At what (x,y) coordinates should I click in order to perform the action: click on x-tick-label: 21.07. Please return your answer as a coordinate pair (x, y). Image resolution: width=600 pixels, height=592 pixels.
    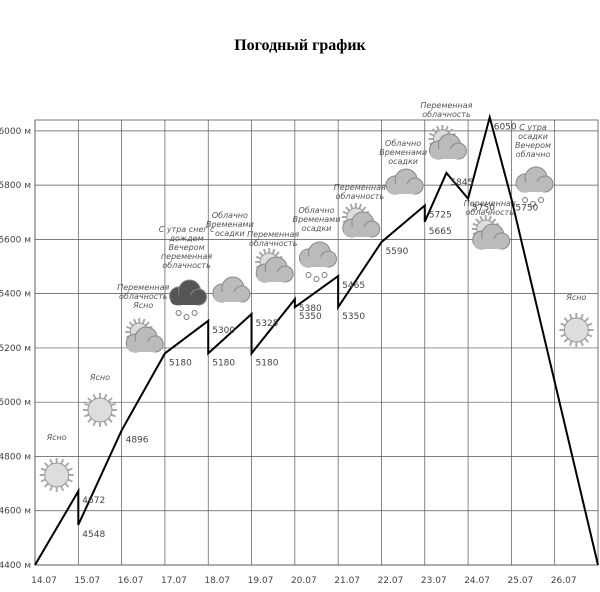
    Looking at the image, I should click on (347, 581).